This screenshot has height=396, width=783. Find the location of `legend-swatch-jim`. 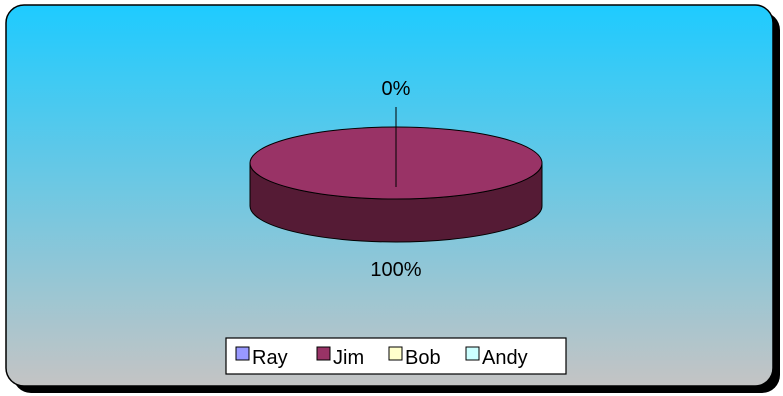

legend-swatch-jim is located at coordinates (323, 353).